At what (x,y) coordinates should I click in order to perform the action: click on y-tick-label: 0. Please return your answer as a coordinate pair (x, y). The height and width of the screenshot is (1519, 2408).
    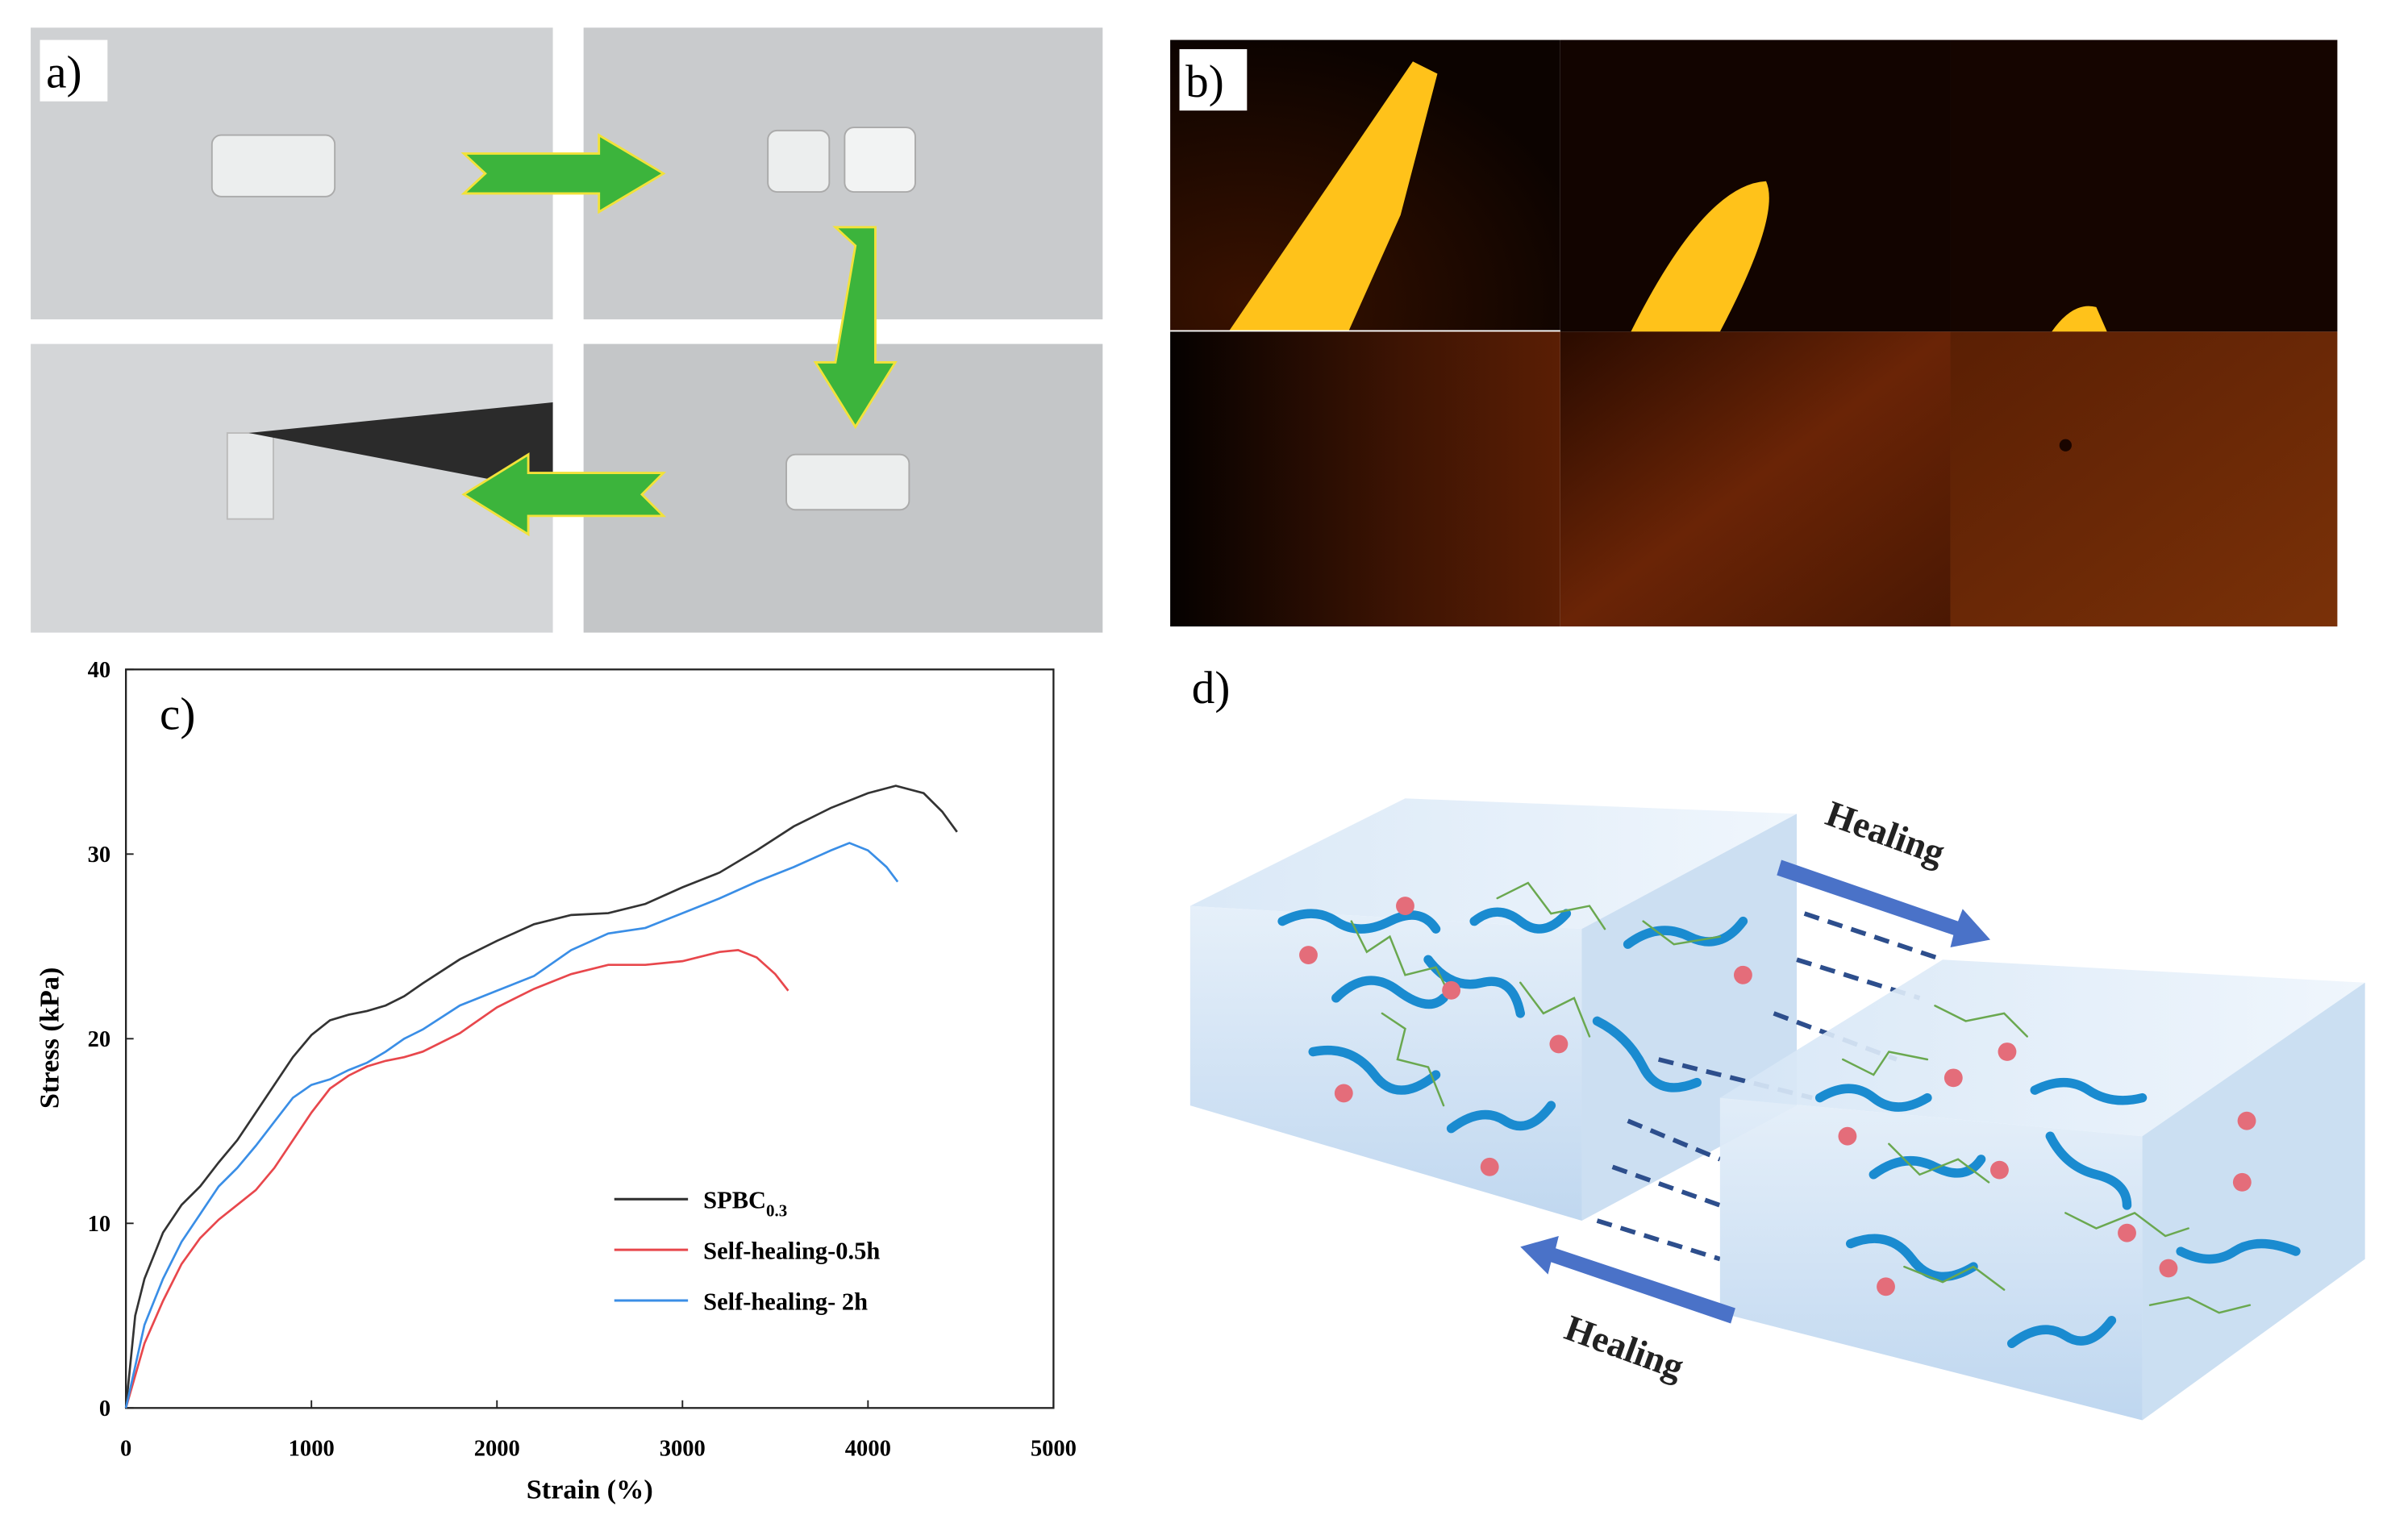
    Looking at the image, I should click on (105, 1408).